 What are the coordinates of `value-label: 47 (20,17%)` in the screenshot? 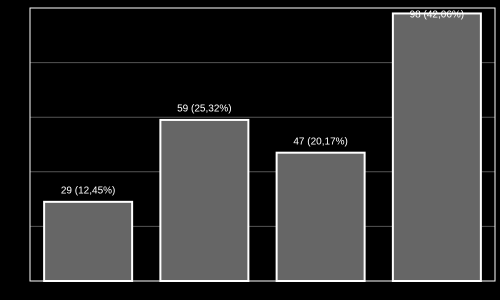 It's located at (320, 141).